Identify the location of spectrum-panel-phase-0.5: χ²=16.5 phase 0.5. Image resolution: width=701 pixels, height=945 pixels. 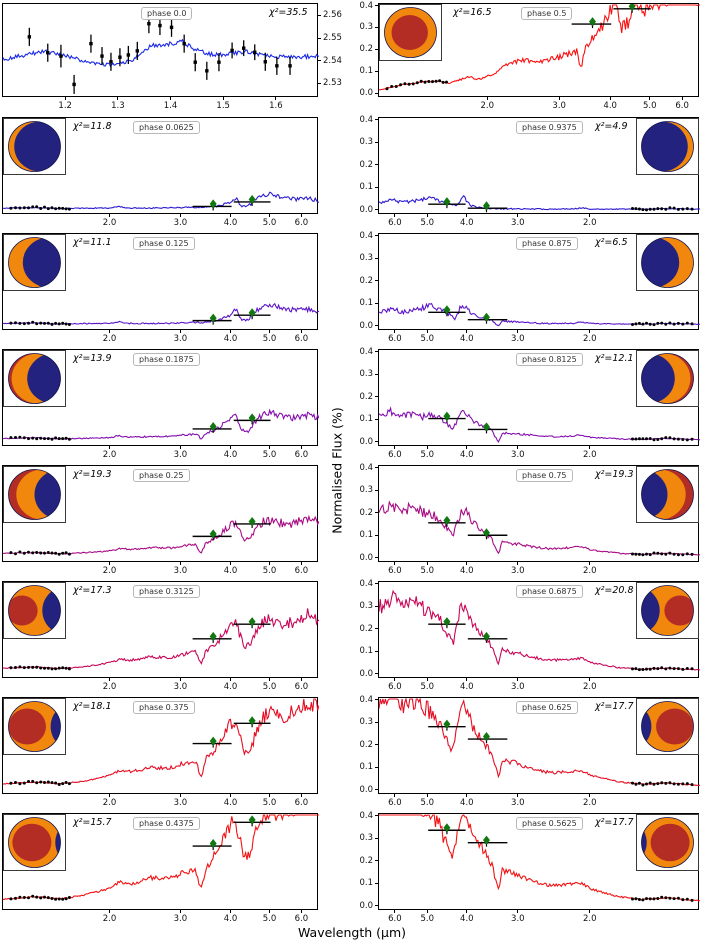
(539, 50).